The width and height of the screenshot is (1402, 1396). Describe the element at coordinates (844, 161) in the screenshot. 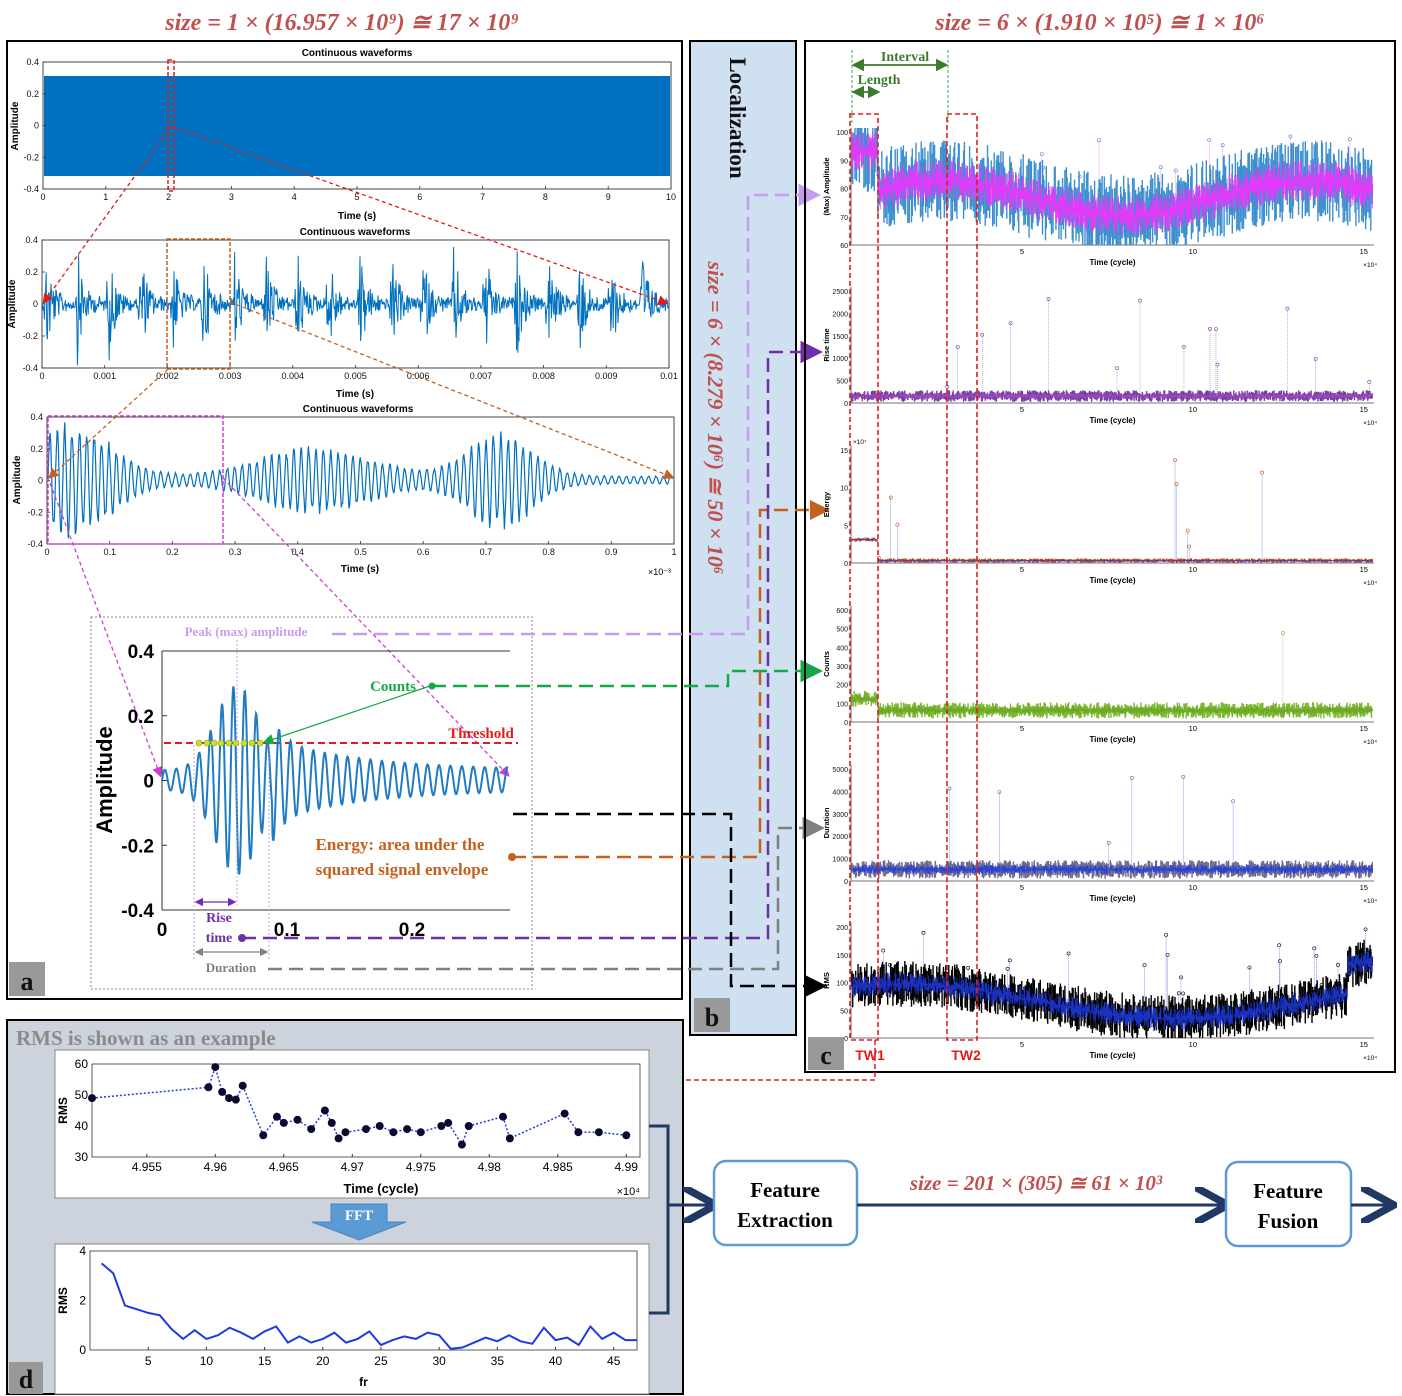

I see `cycle-plot-ytick: 90` at that location.